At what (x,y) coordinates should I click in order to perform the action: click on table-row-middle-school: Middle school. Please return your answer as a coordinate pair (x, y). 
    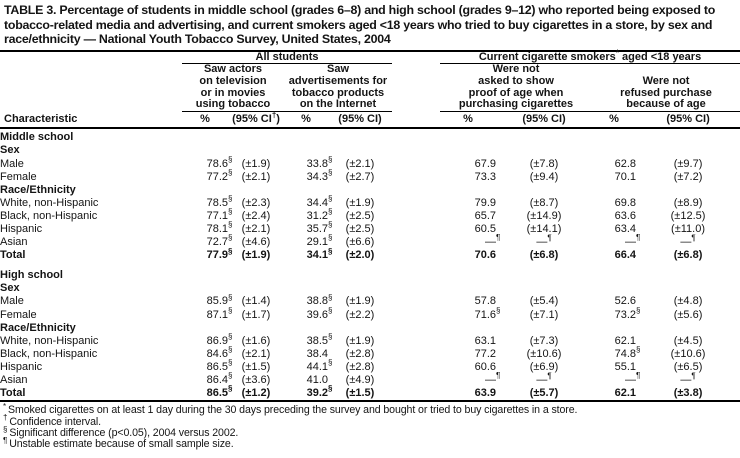
    Looking at the image, I should click on (370, 136).